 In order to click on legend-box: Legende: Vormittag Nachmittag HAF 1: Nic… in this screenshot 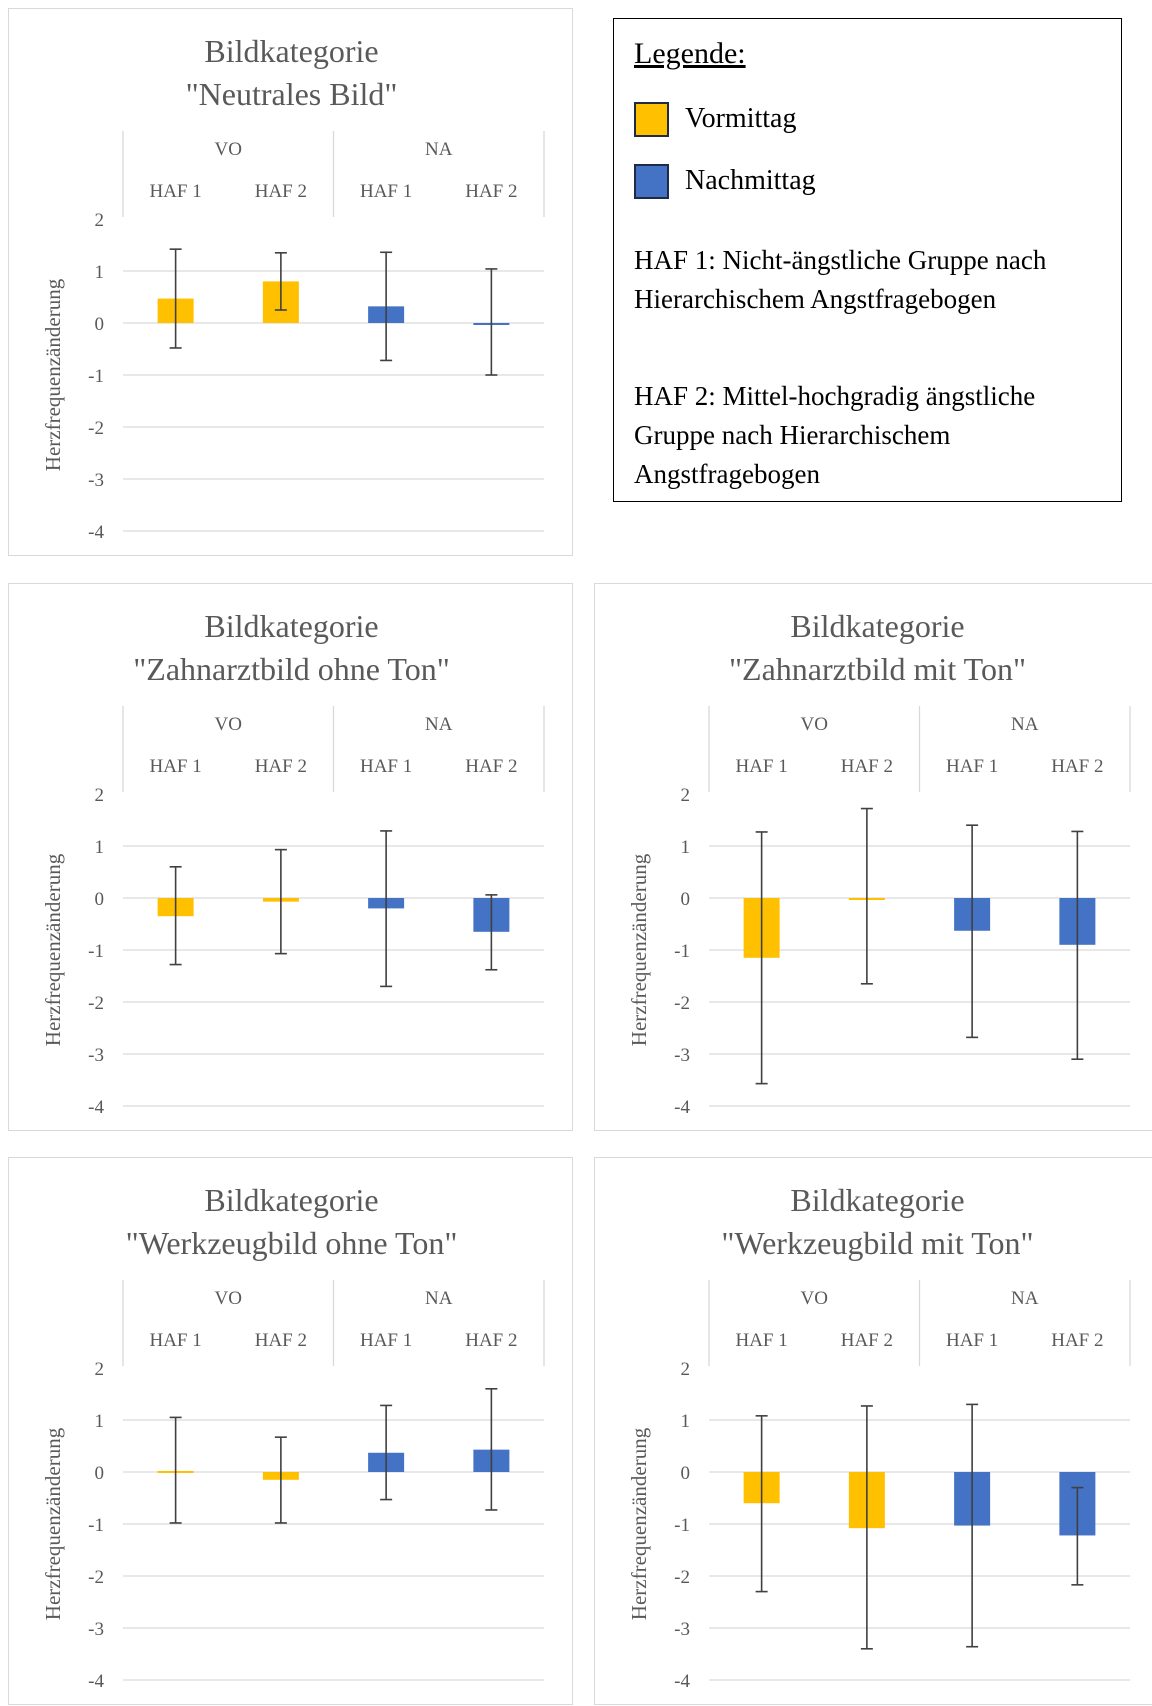, I will do `click(867, 260)`.